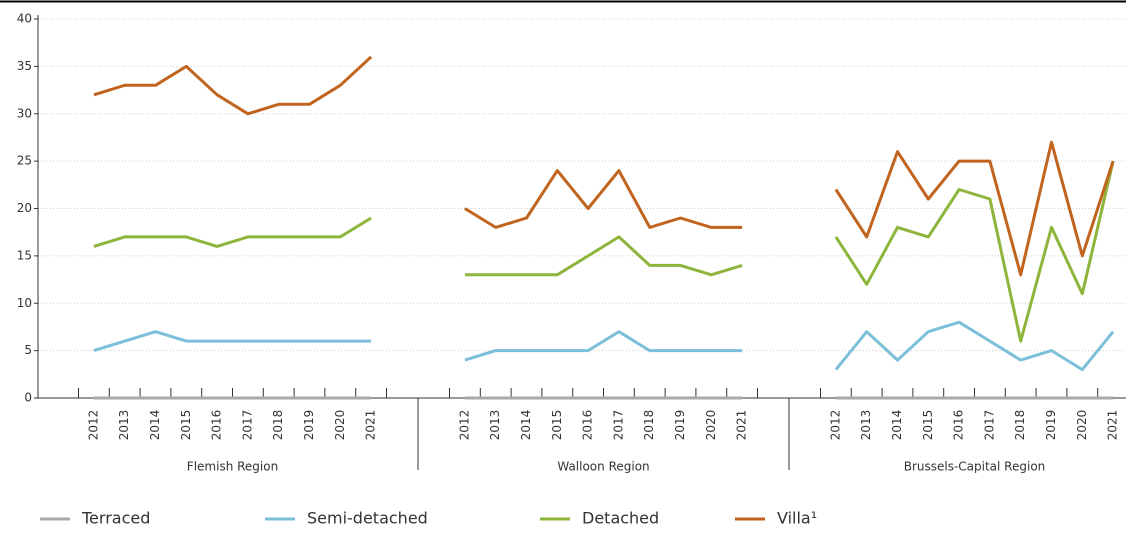 Image resolution: width=1126 pixels, height=533 pixels. Describe the element at coordinates (603, 467) in the screenshot. I see `group-label: Walloon Region` at that location.